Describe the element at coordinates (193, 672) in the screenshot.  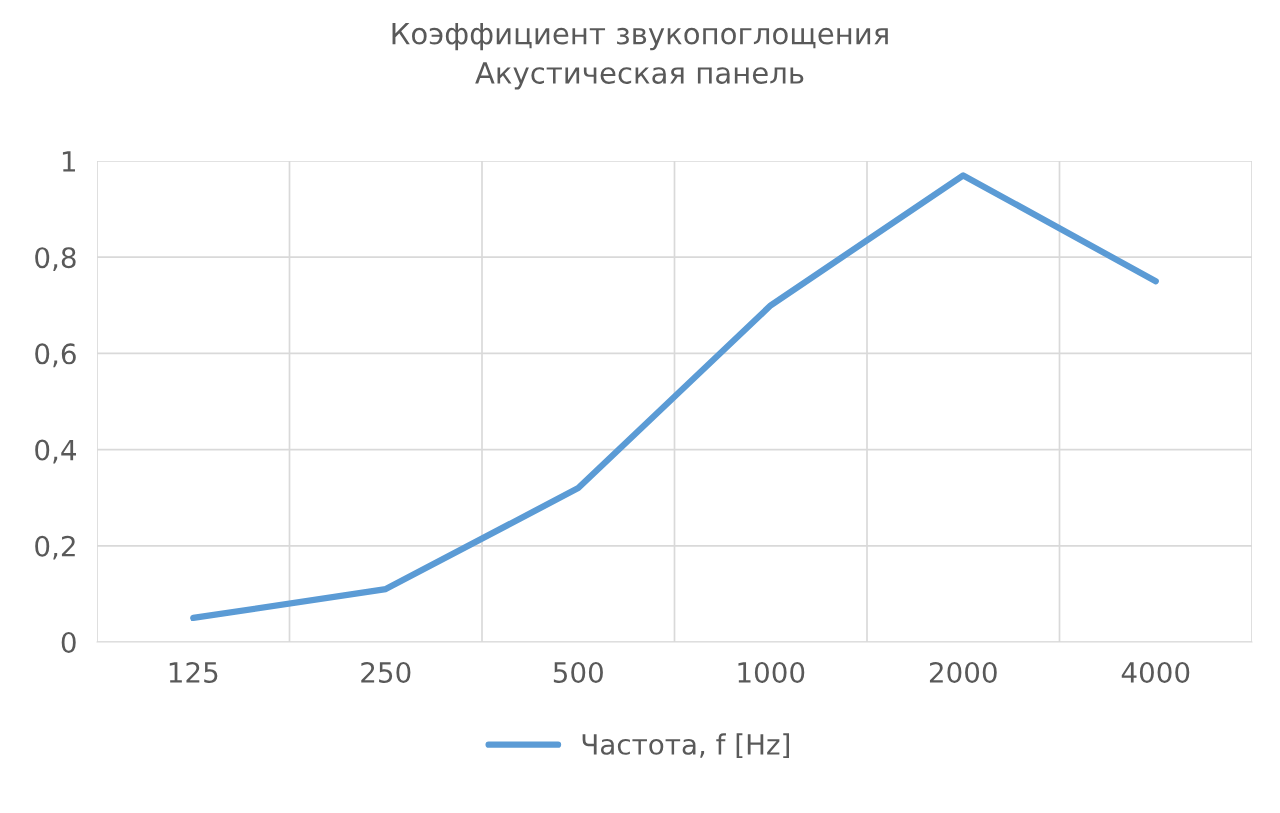
I see `x-tick-label: 125` at that location.